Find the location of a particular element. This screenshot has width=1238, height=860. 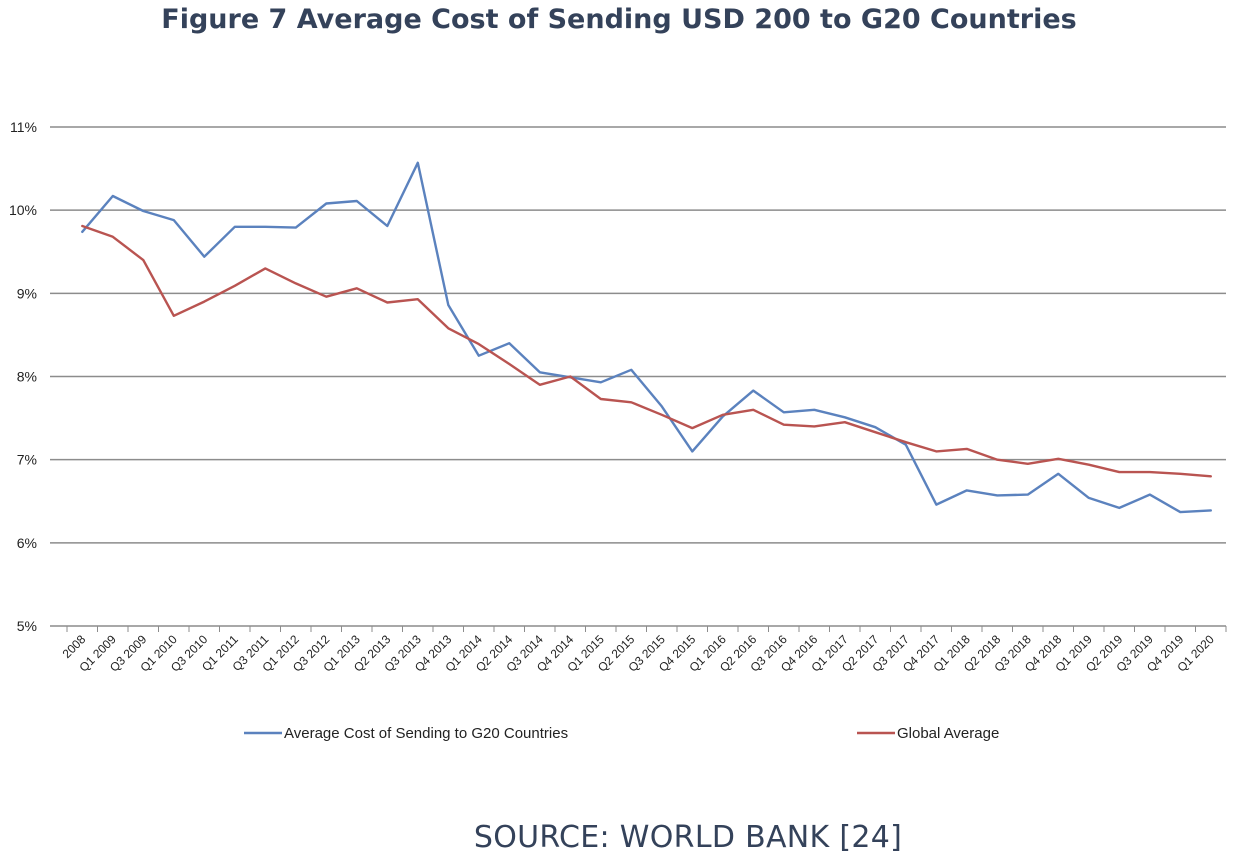

legend-label: Average Cost of Sending to G20 Countries is located at coordinates (426, 733).